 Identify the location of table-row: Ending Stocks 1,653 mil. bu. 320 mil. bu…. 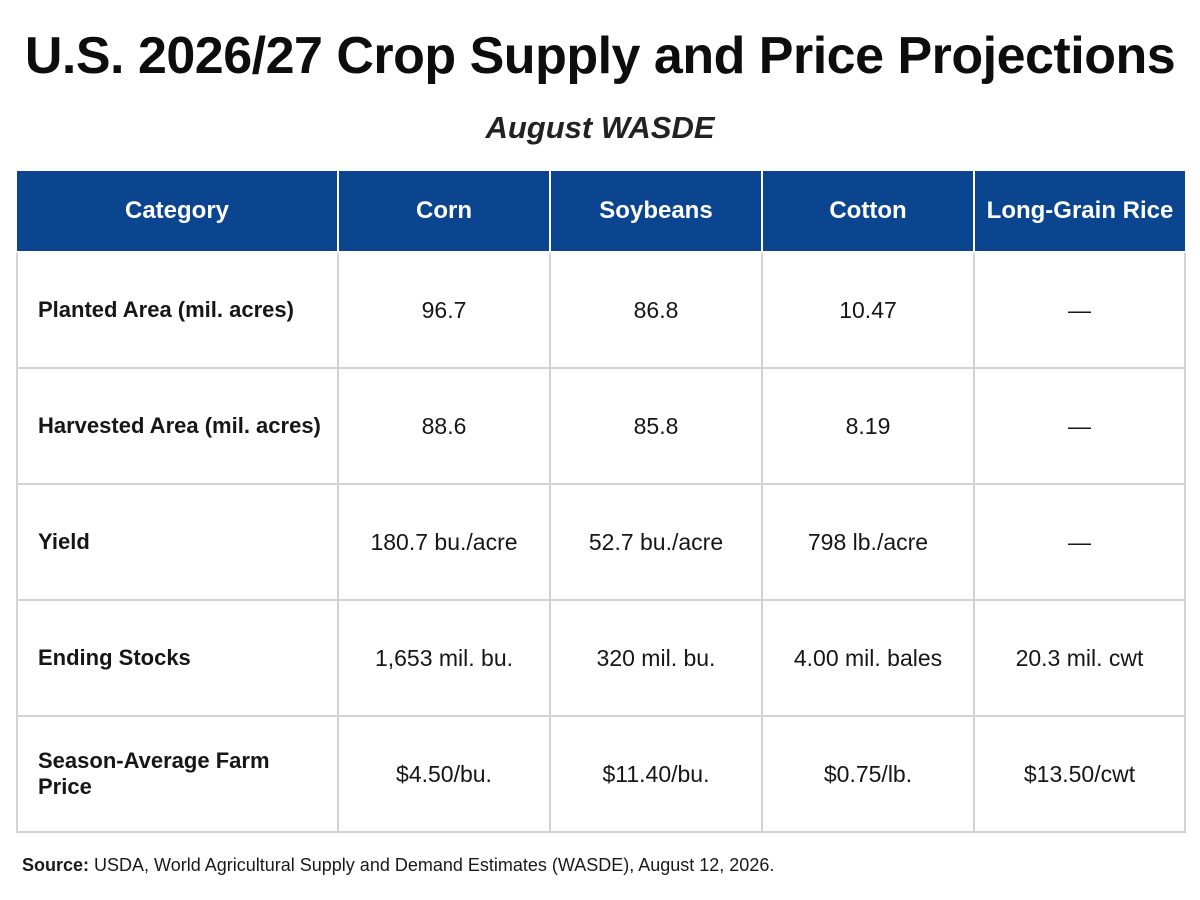
(601, 658).